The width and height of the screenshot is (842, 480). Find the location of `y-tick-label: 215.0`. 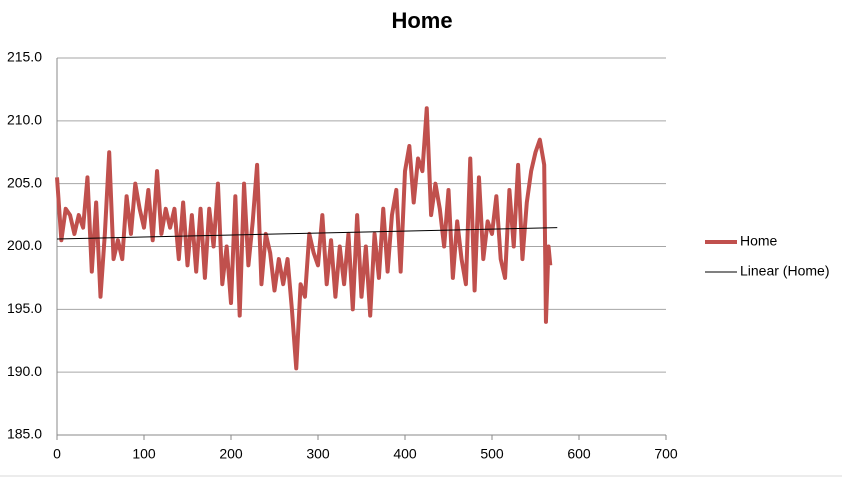

y-tick-label: 215.0 is located at coordinates (24, 57).